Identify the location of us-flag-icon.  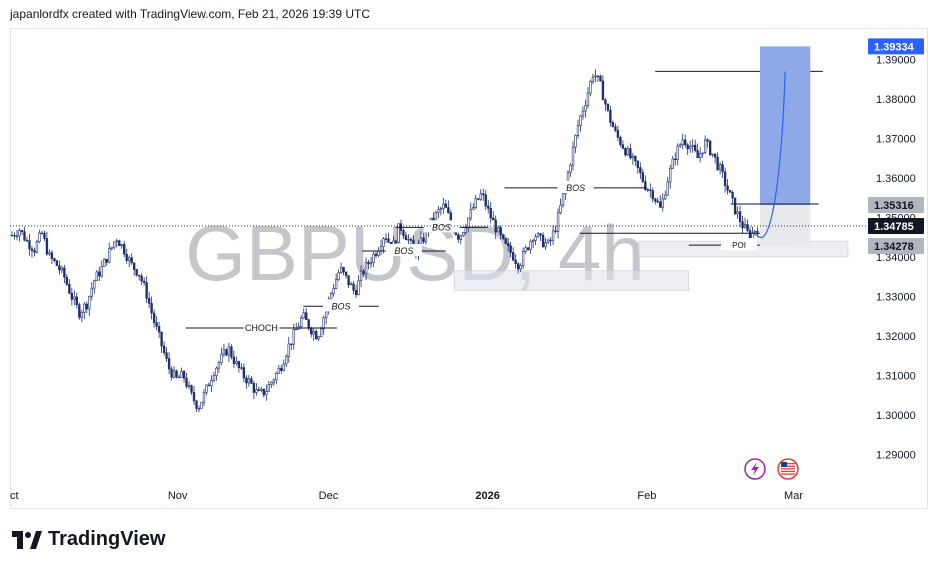
(788, 469).